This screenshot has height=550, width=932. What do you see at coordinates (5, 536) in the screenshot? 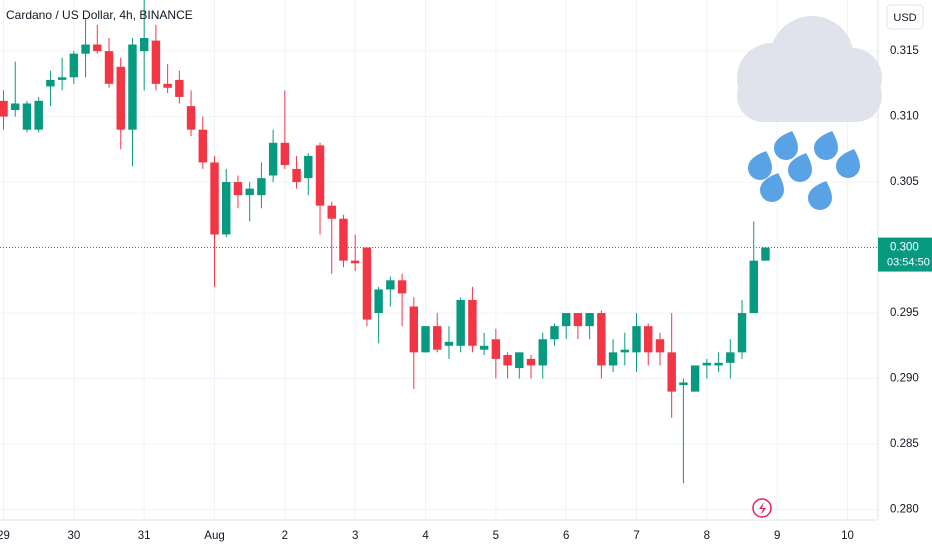
I see `x-tick-label: 29` at bounding box center [5, 536].